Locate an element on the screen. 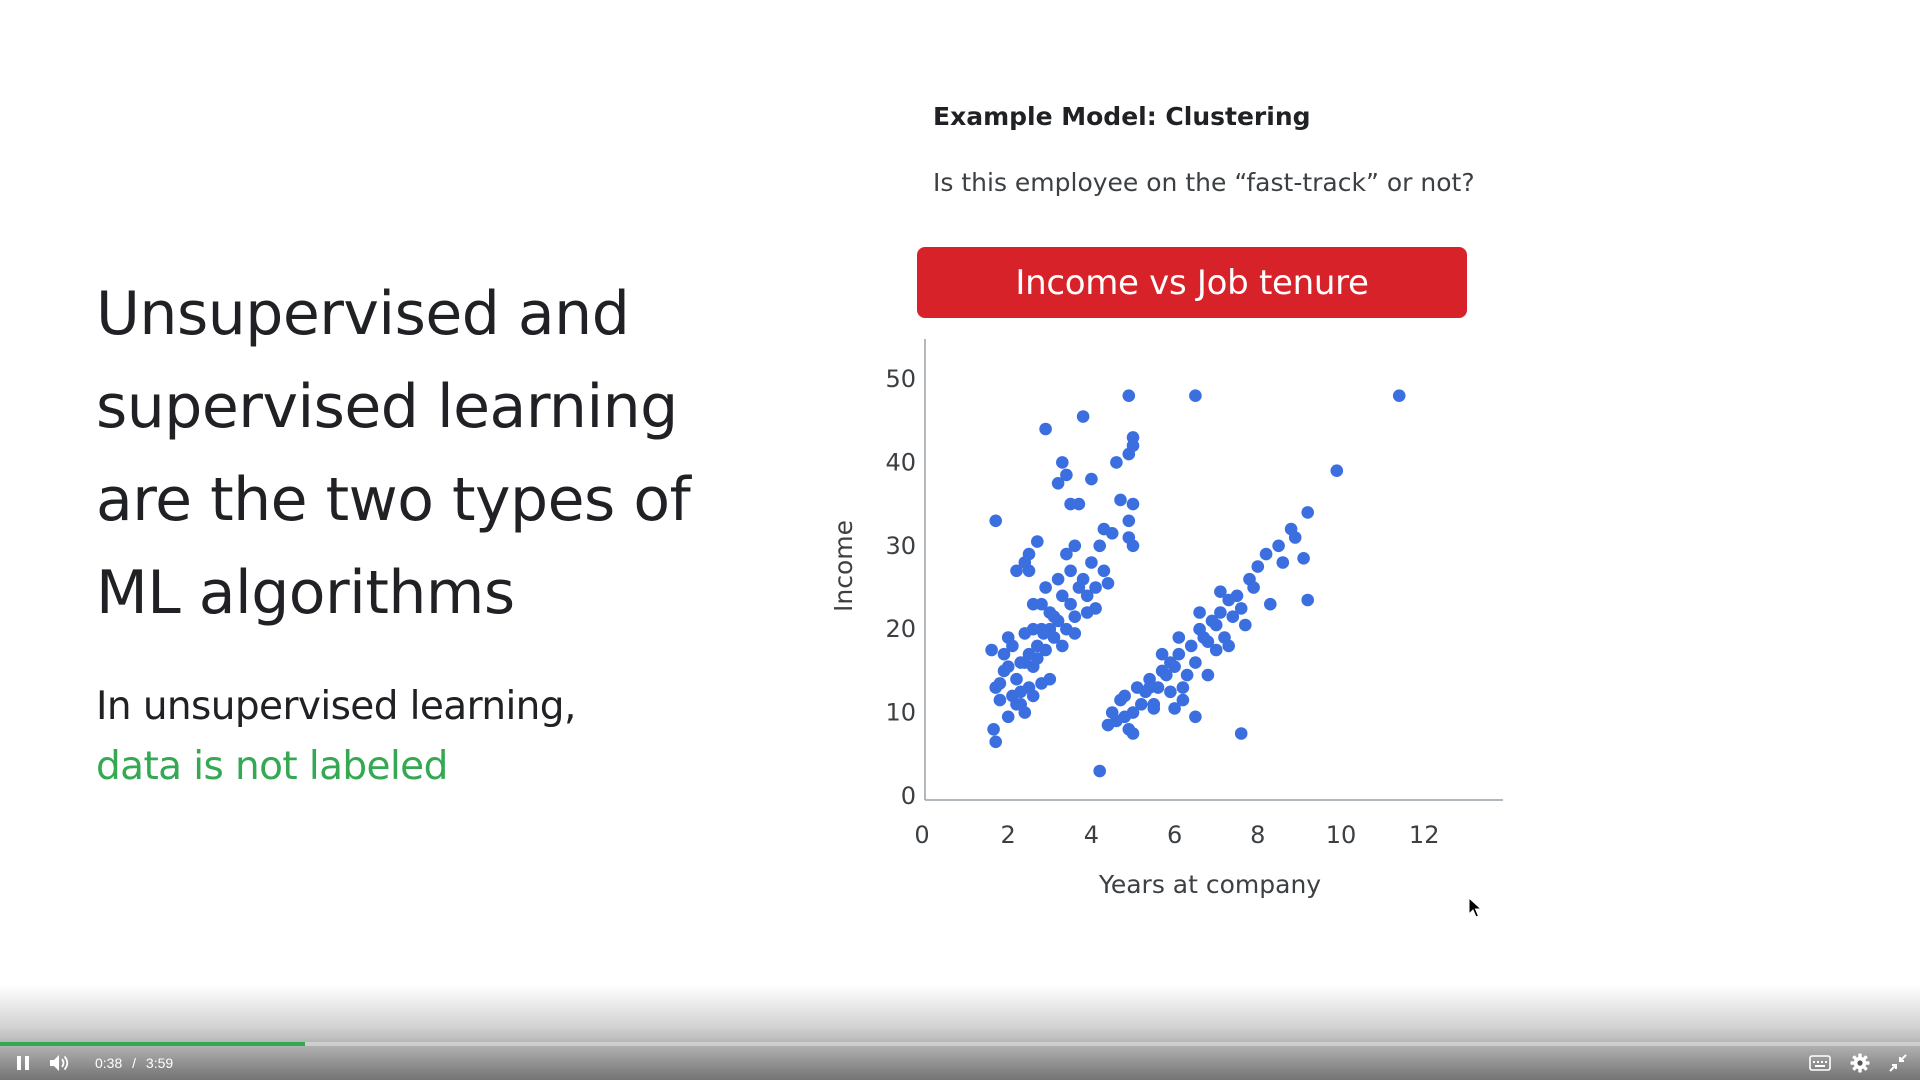 The height and width of the screenshot is (1080, 1920). captions-icon is located at coordinates (1820, 1063).